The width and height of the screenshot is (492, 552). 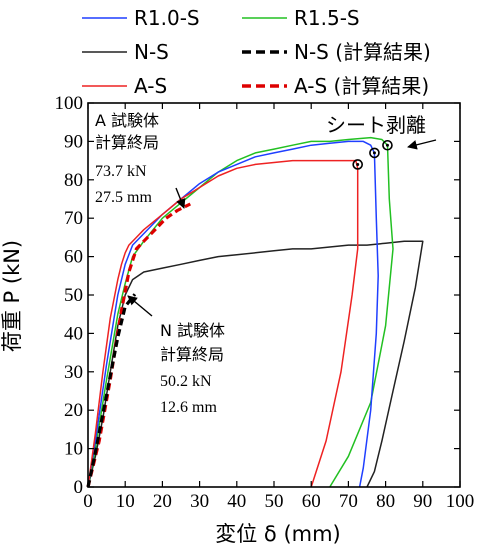 I want to click on y-tick-label-10: 100, so click(x=69, y=103).